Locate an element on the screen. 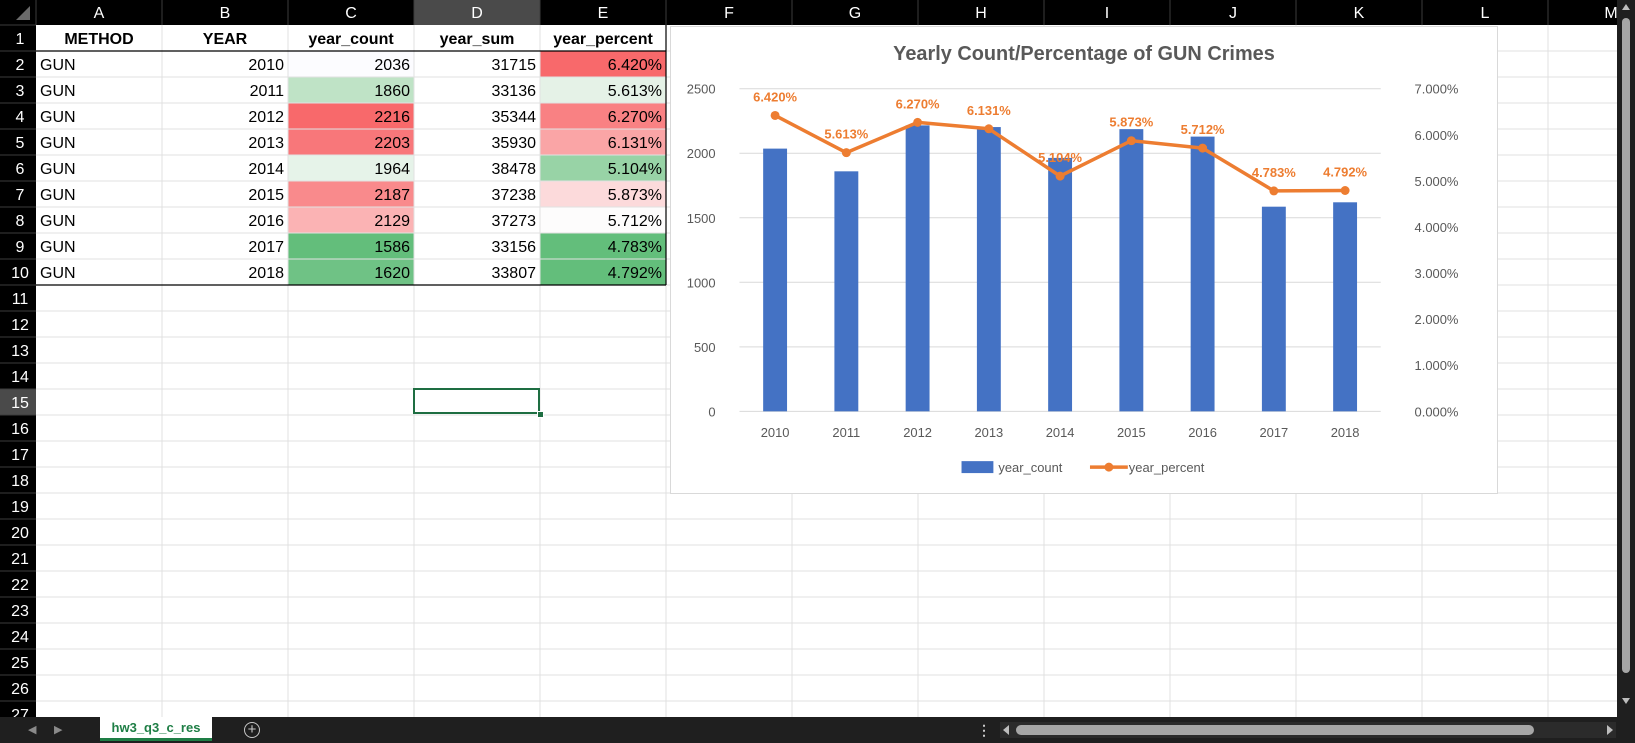 The image size is (1635, 743). table-cell: 1964 is located at coordinates (392, 169).